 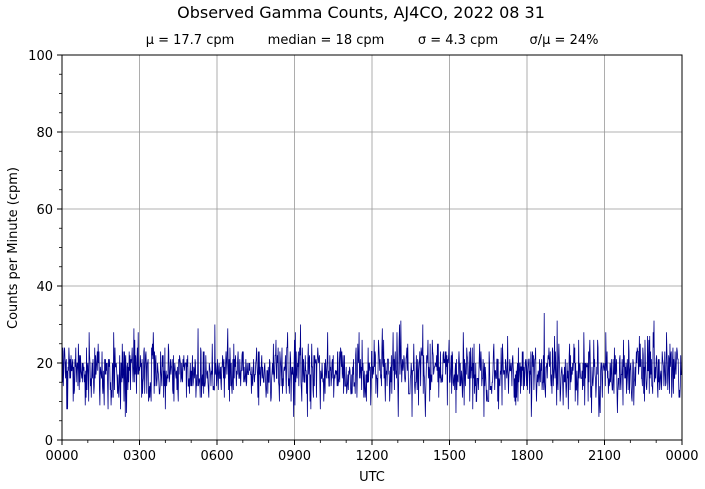 I want to click on x-tick-label: 0600, so click(x=216, y=456).